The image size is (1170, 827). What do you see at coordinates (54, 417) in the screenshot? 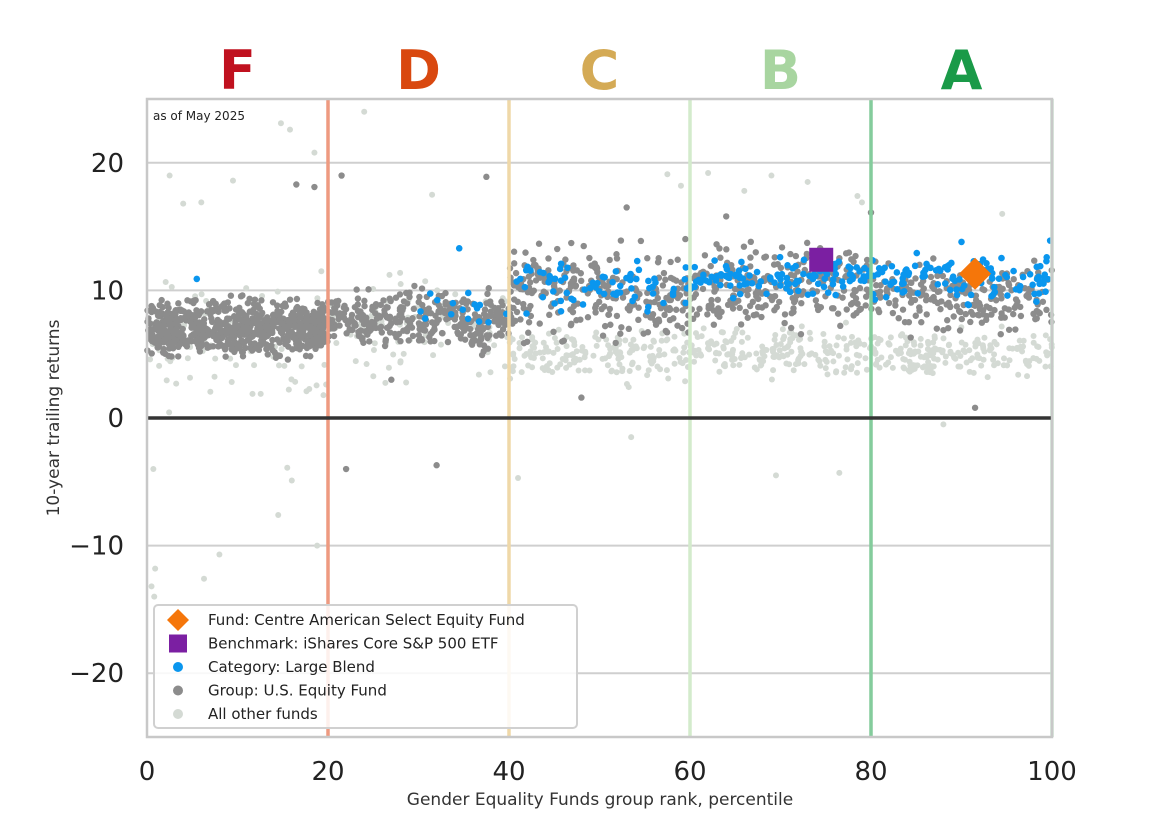
I see `y-axis-title: 10-year trailing returns` at bounding box center [54, 417].